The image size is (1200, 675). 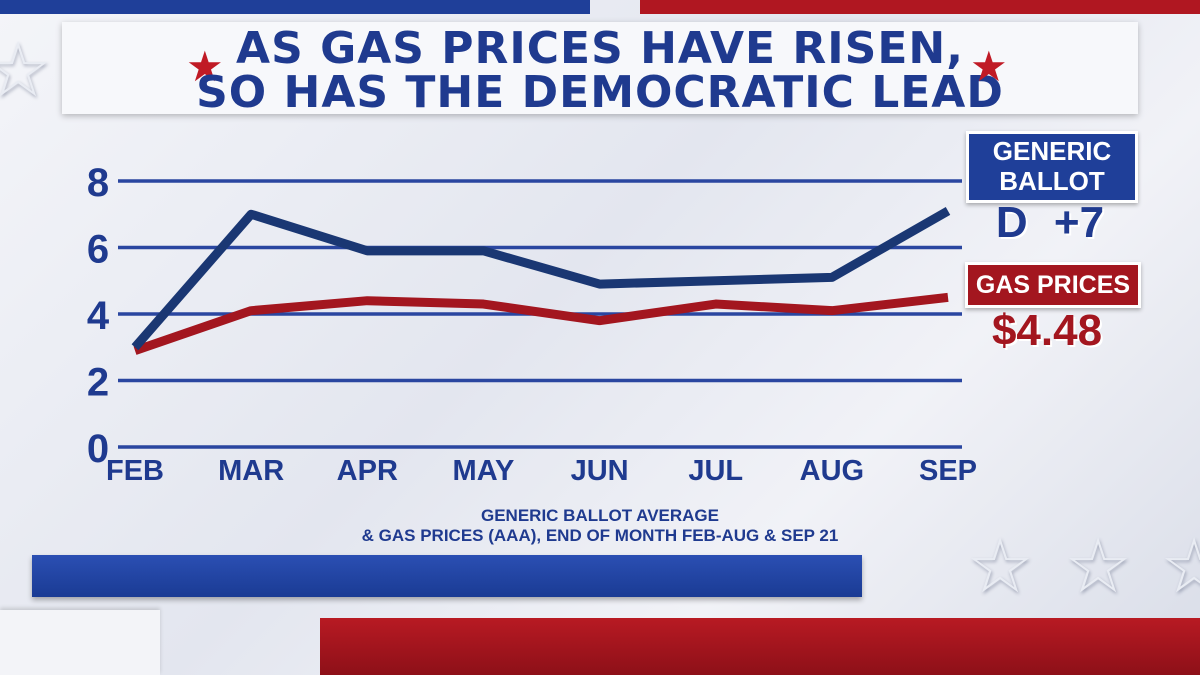 I want to click on gas-prices-value: $4.48, so click(x=1047, y=330).